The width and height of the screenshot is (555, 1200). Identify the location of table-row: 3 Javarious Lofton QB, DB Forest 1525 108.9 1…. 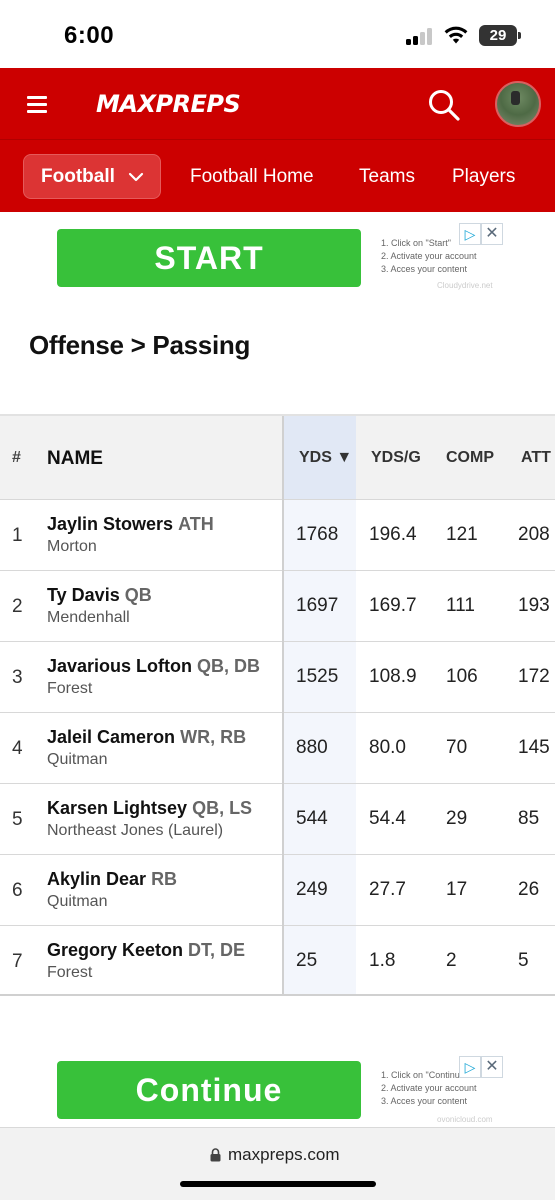
(277, 676).